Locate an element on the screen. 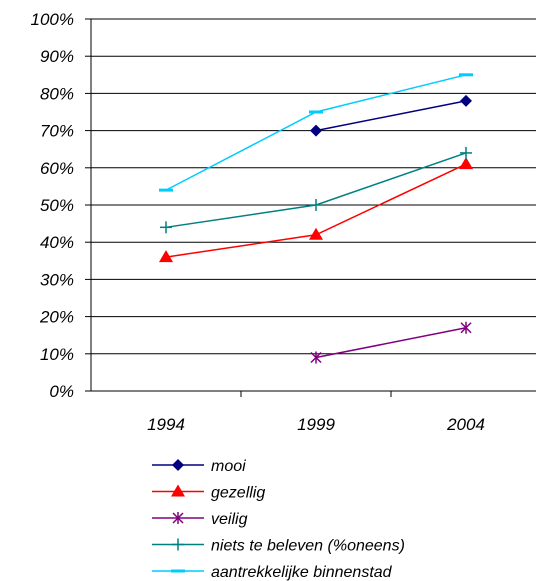 Image resolution: width=536 pixels, height=581 pixels. series-aantrekkelijke is located at coordinates (316, 132).